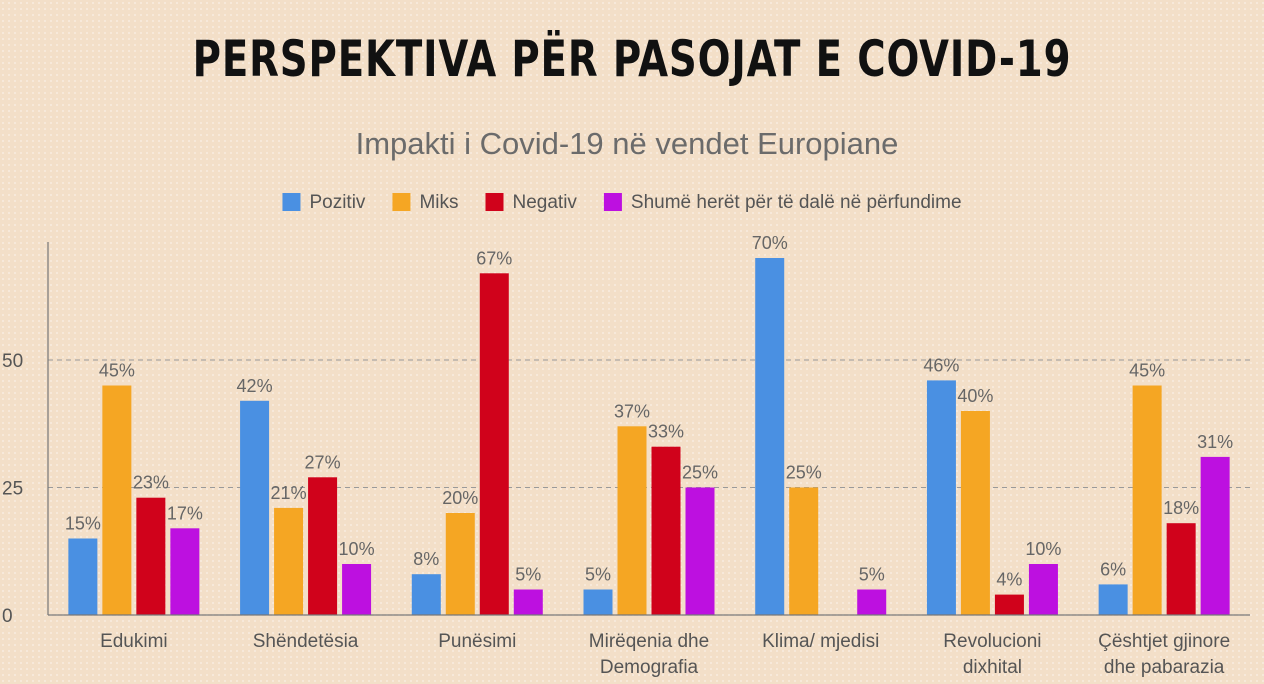  Describe the element at coordinates (323, 462) in the screenshot. I see `data-label: 27%` at that location.